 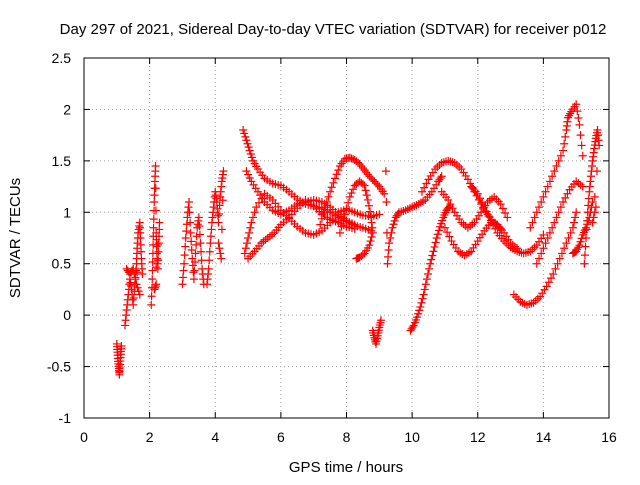 What do you see at coordinates (67, 315) in the screenshot?
I see `y-tick-label: 0` at bounding box center [67, 315].